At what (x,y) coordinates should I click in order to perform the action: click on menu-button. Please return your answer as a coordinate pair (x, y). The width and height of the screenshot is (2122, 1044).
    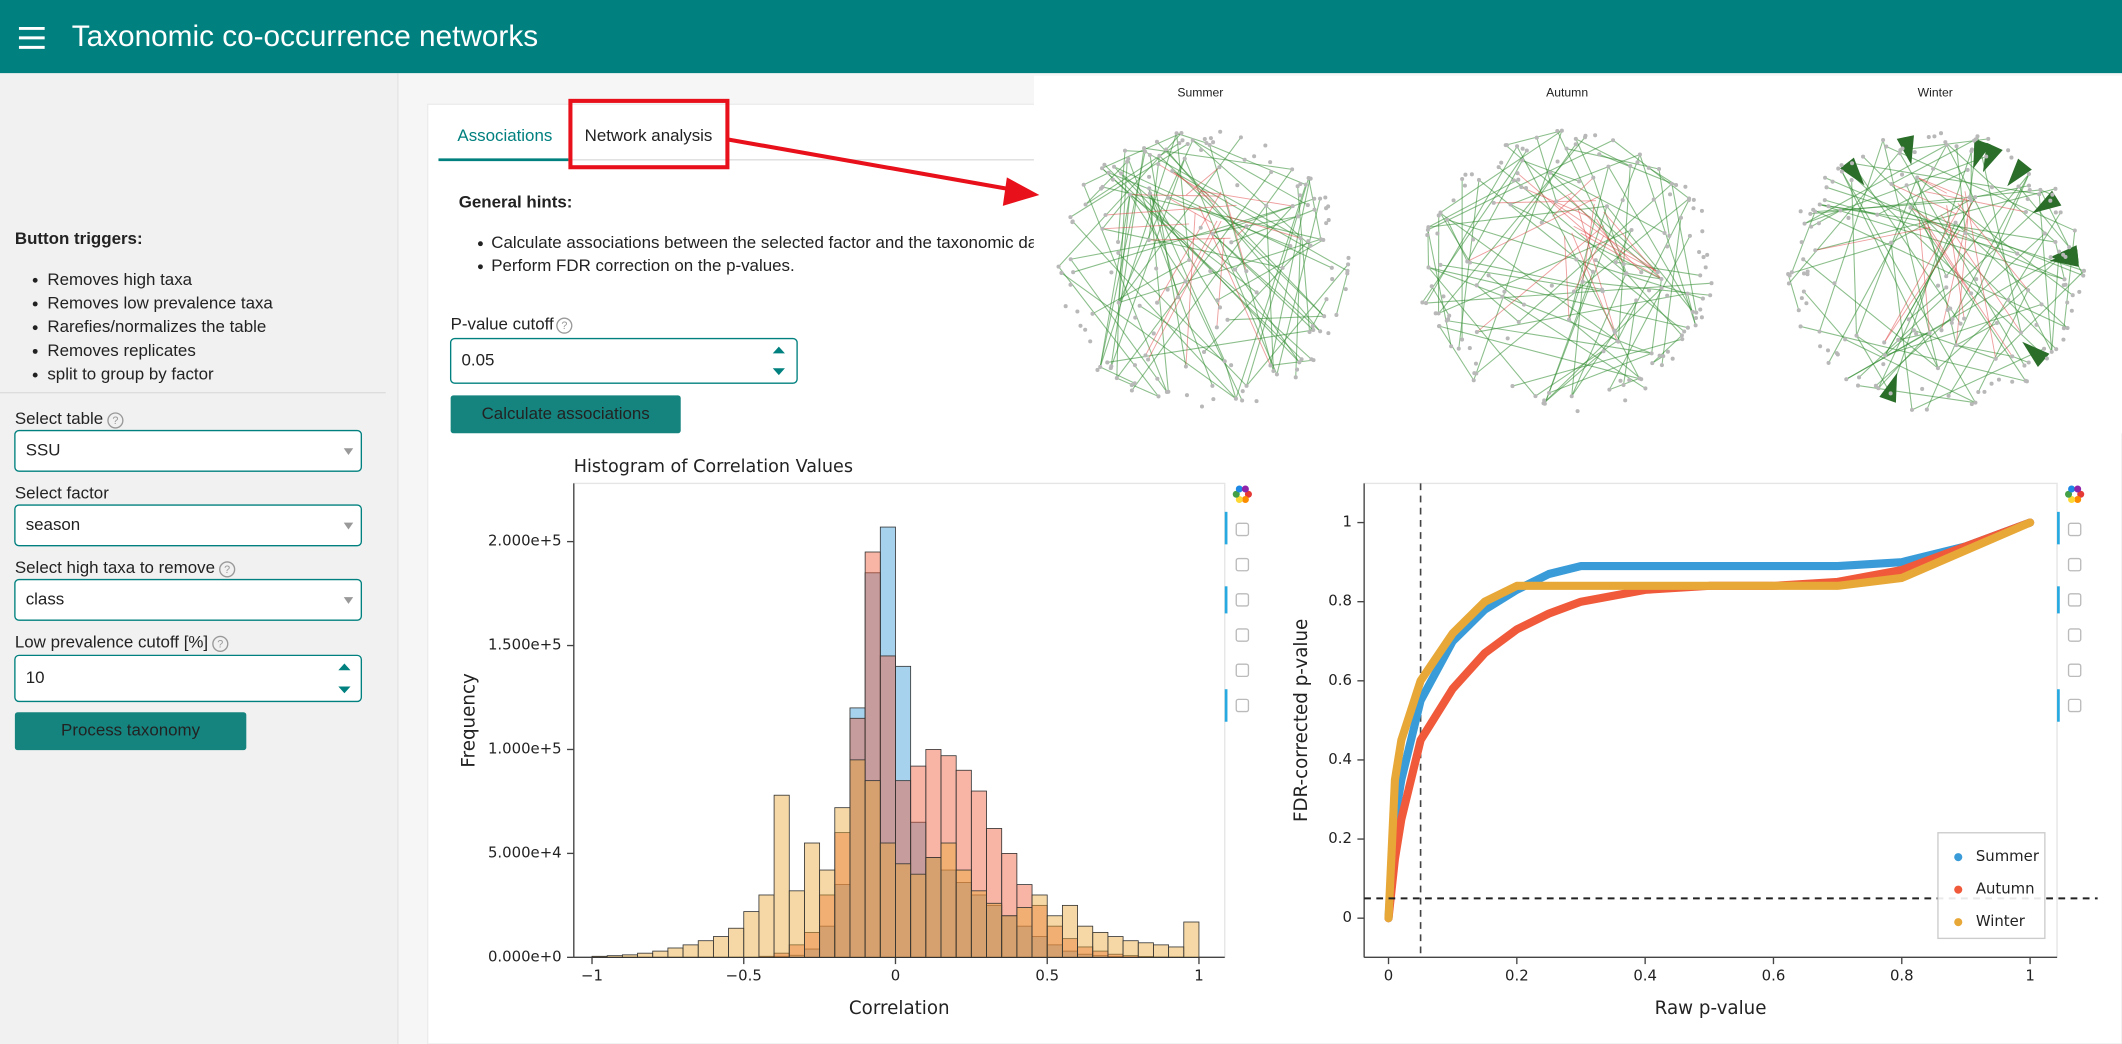
    Looking at the image, I should click on (31, 37).